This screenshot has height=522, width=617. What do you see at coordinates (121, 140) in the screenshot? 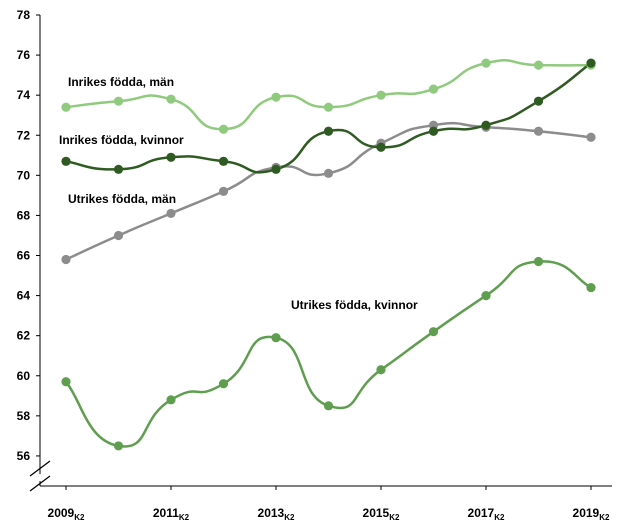
I see `series-label-inrikes-kvinnor: Inrikes födda, kvinnor` at bounding box center [121, 140].